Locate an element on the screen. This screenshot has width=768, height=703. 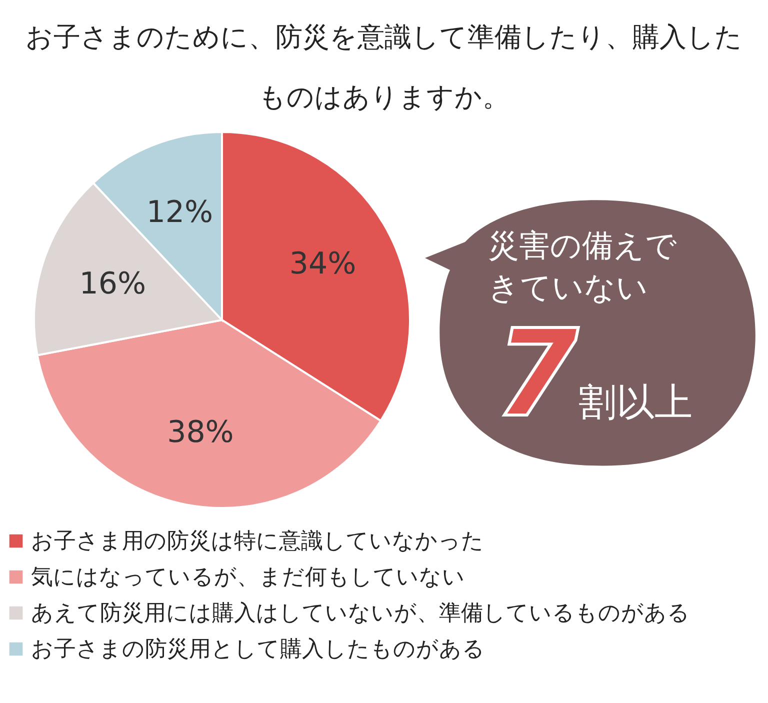
data-label: 34% is located at coordinates (322, 264).